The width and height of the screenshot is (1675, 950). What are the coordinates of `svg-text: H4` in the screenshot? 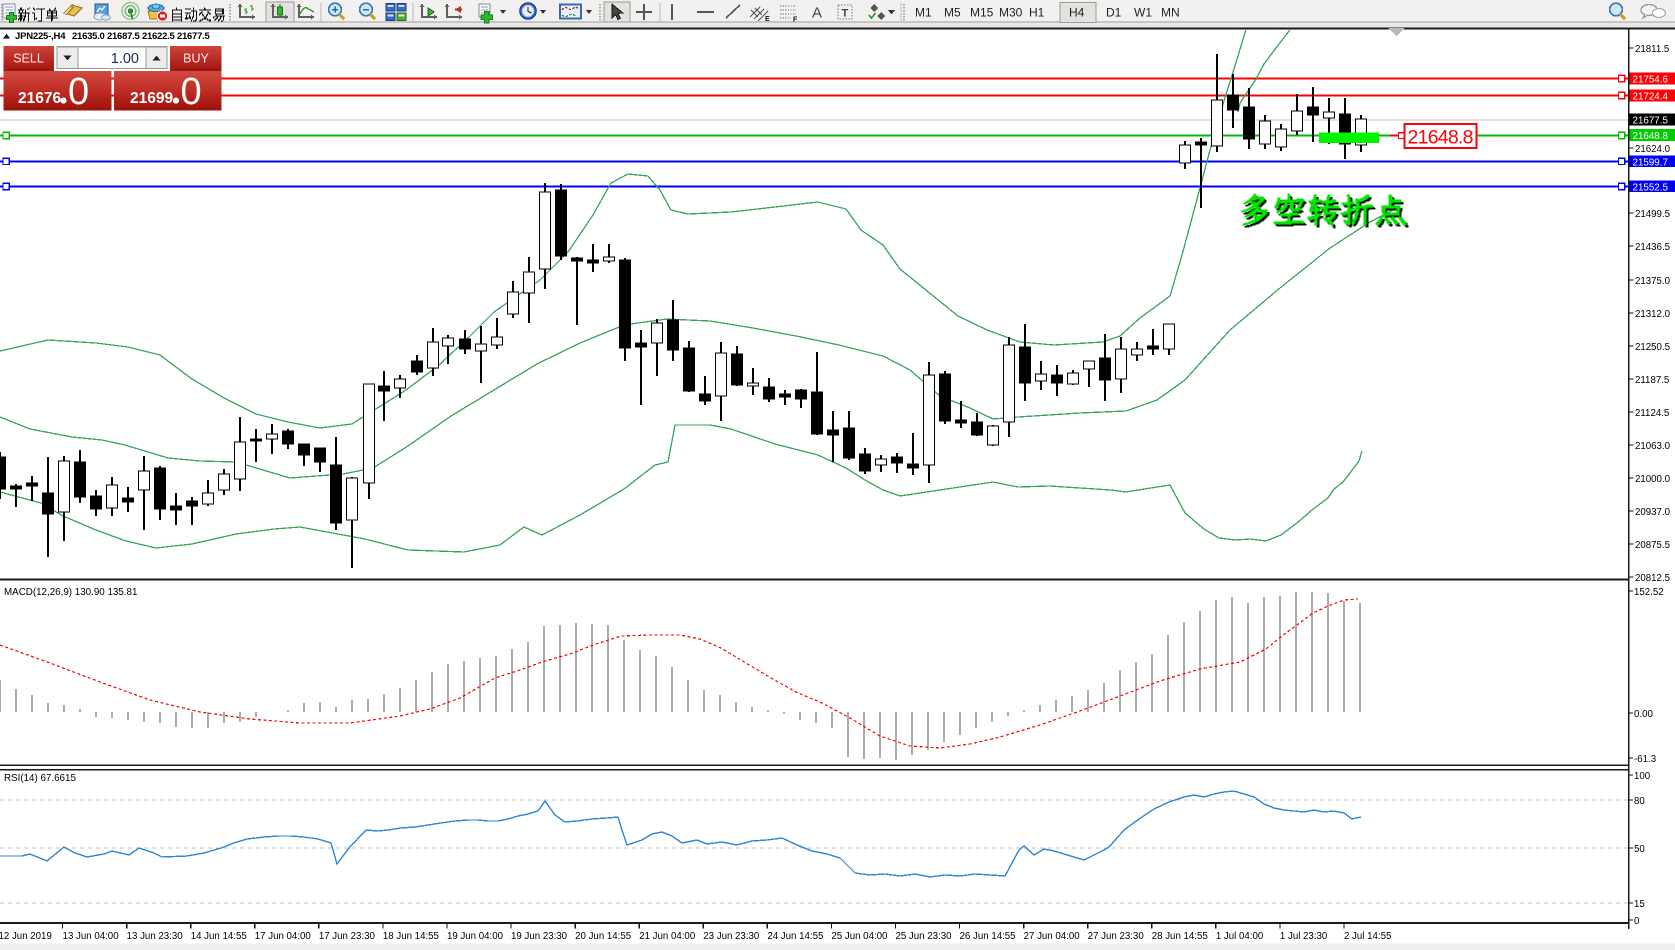 It's located at (1077, 13).